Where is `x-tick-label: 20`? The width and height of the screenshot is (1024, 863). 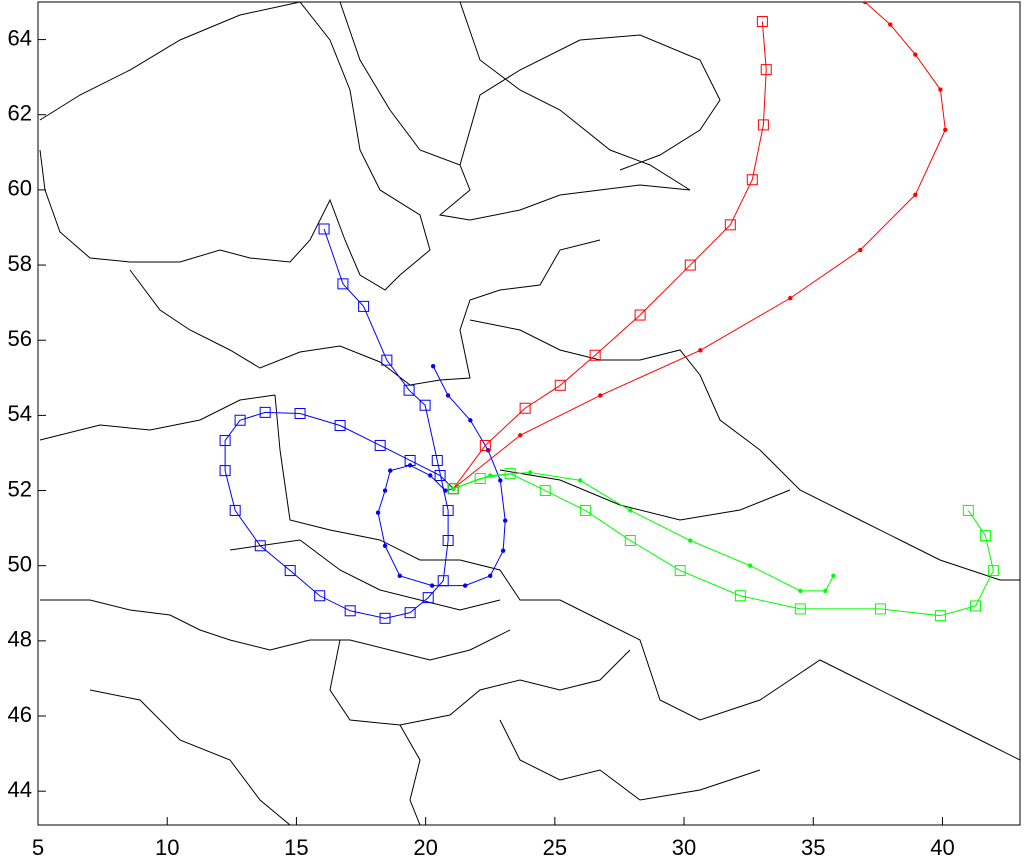 x-tick-label: 20 is located at coordinates (425, 847).